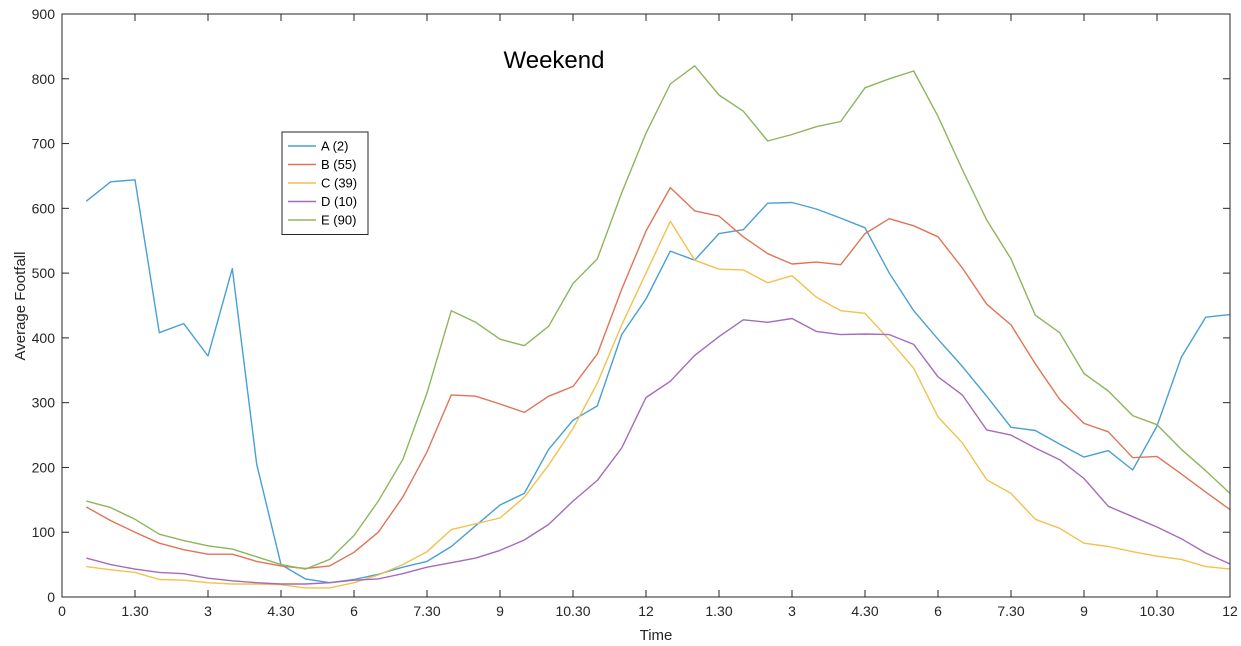 This screenshot has width=1241, height=646. I want to click on y-tick-label: 900, so click(44, 14).